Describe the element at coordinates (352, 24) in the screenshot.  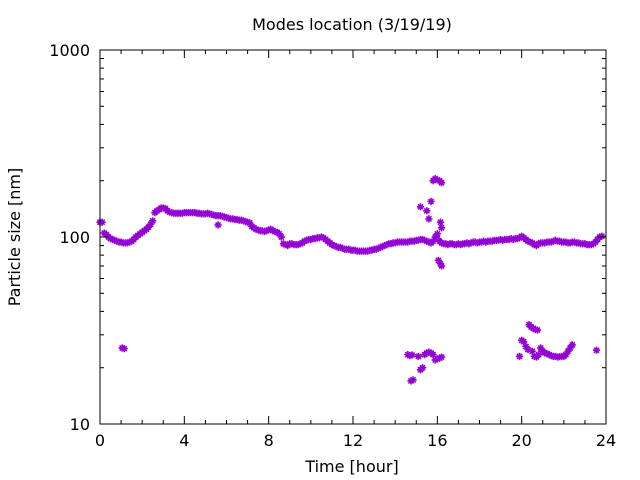
I see `chart-title: Modes location (3/19/19)` at that location.